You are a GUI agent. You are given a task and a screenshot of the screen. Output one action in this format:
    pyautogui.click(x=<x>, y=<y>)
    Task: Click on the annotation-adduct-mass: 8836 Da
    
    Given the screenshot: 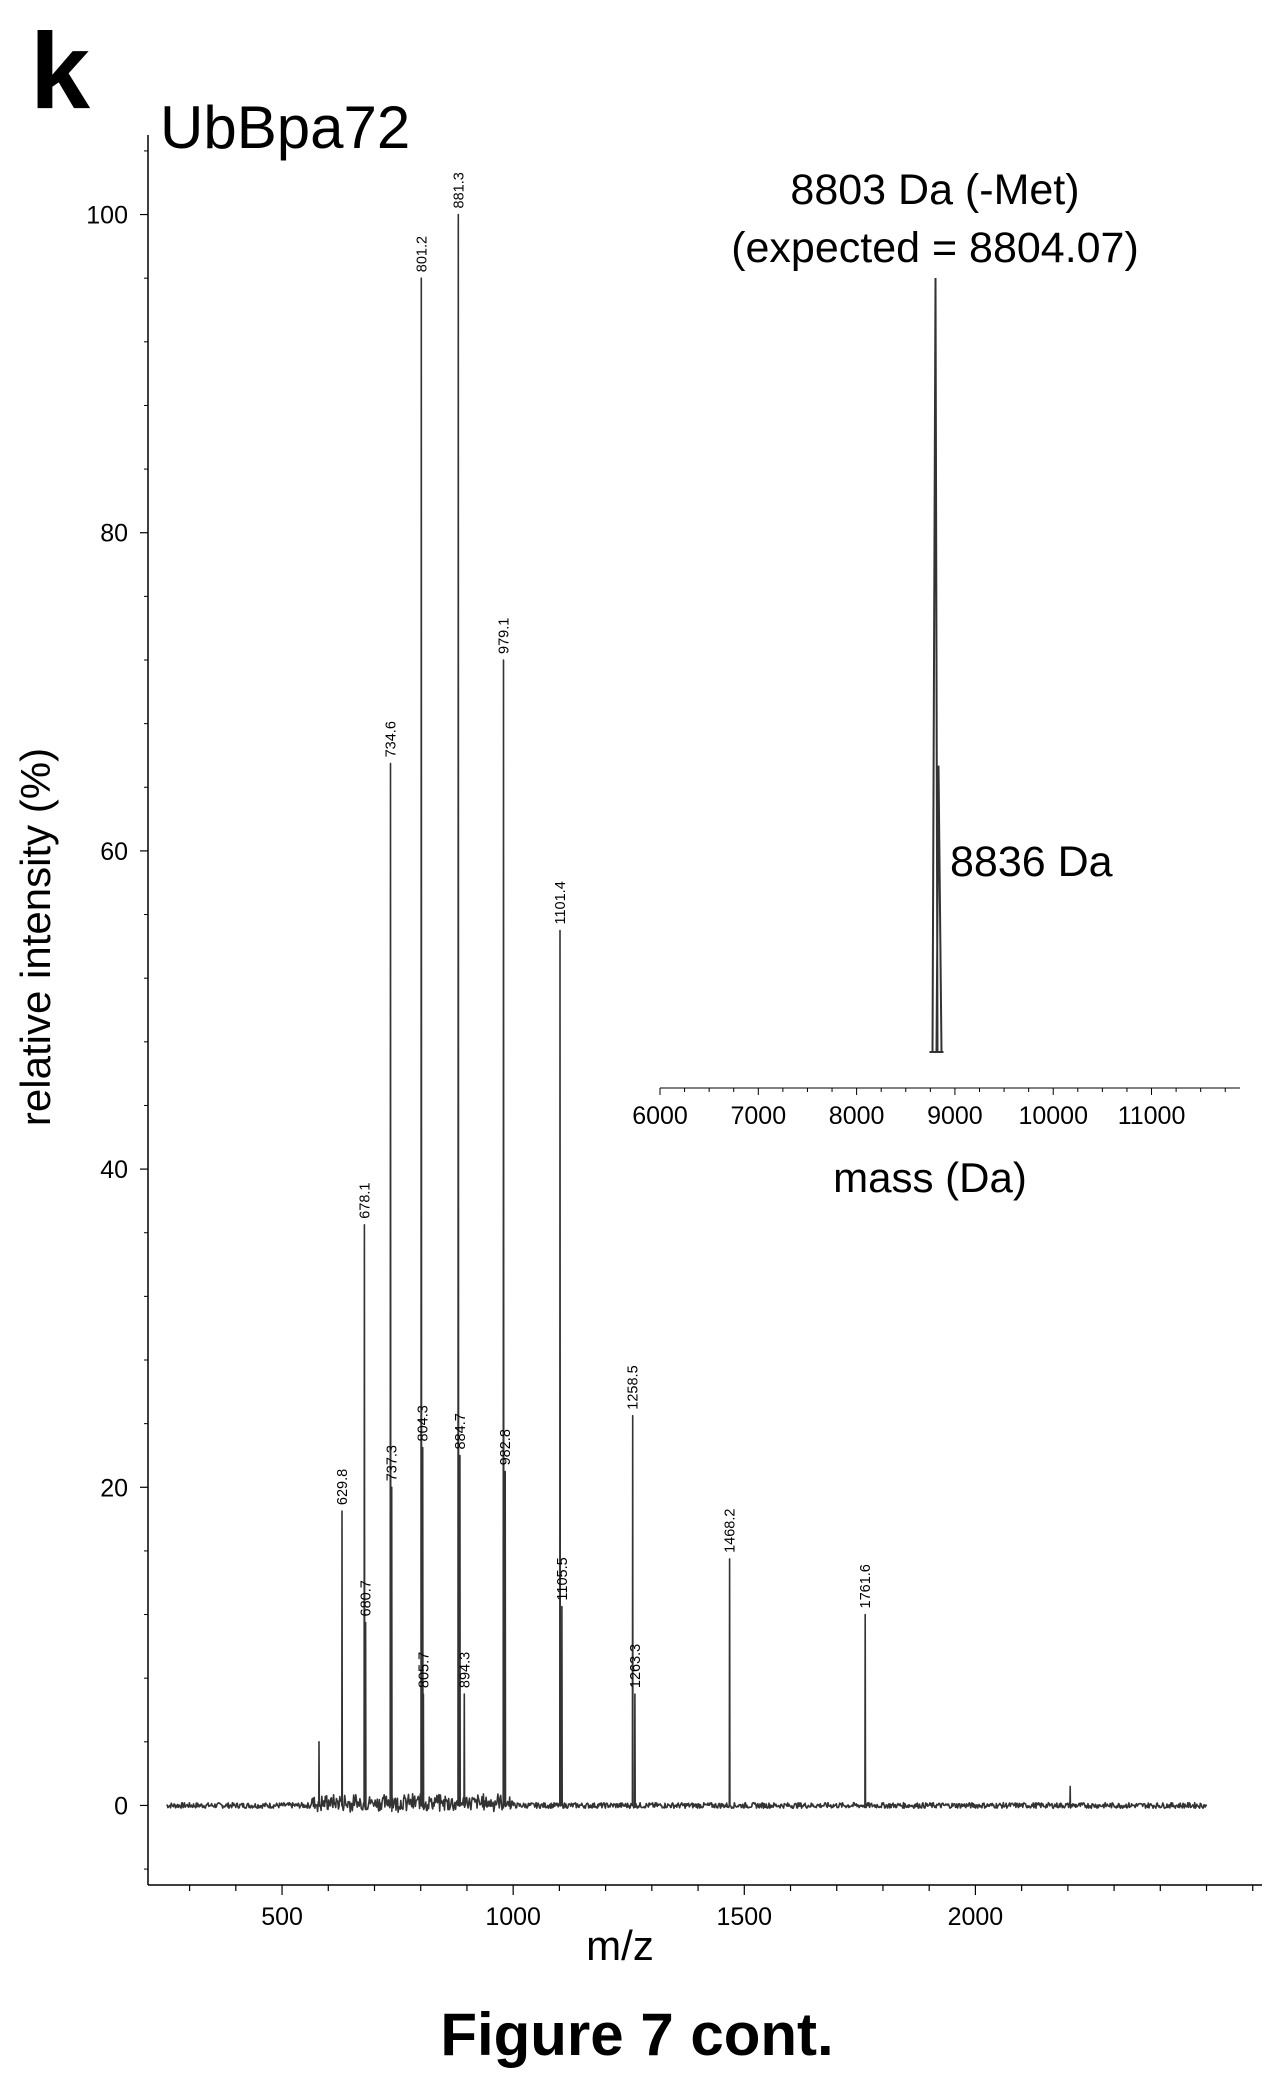 What is the action you would take?
    pyautogui.click(x=1031, y=862)
    